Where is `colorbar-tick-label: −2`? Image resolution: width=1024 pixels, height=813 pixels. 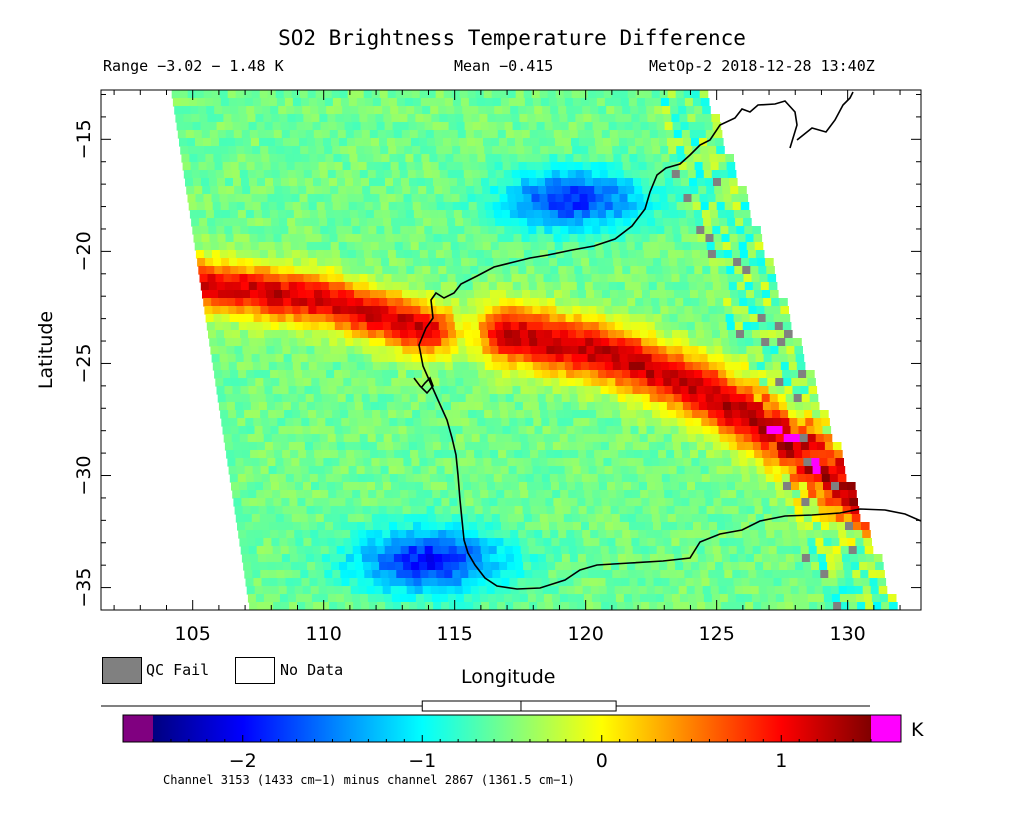 colorbar-tick-label: −2 is located at coordinates (243, 761).